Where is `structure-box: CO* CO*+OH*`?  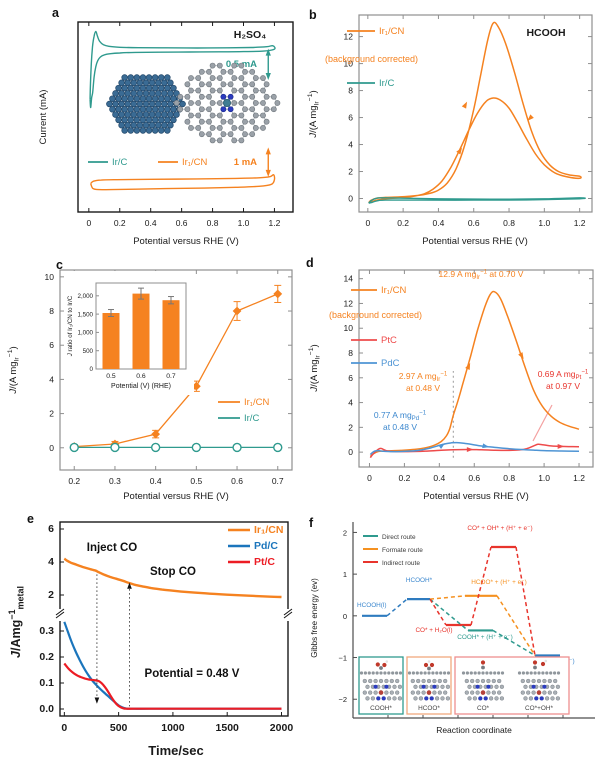
structure-box: CO* CO*+OH* is located at coordinates (512, 685).